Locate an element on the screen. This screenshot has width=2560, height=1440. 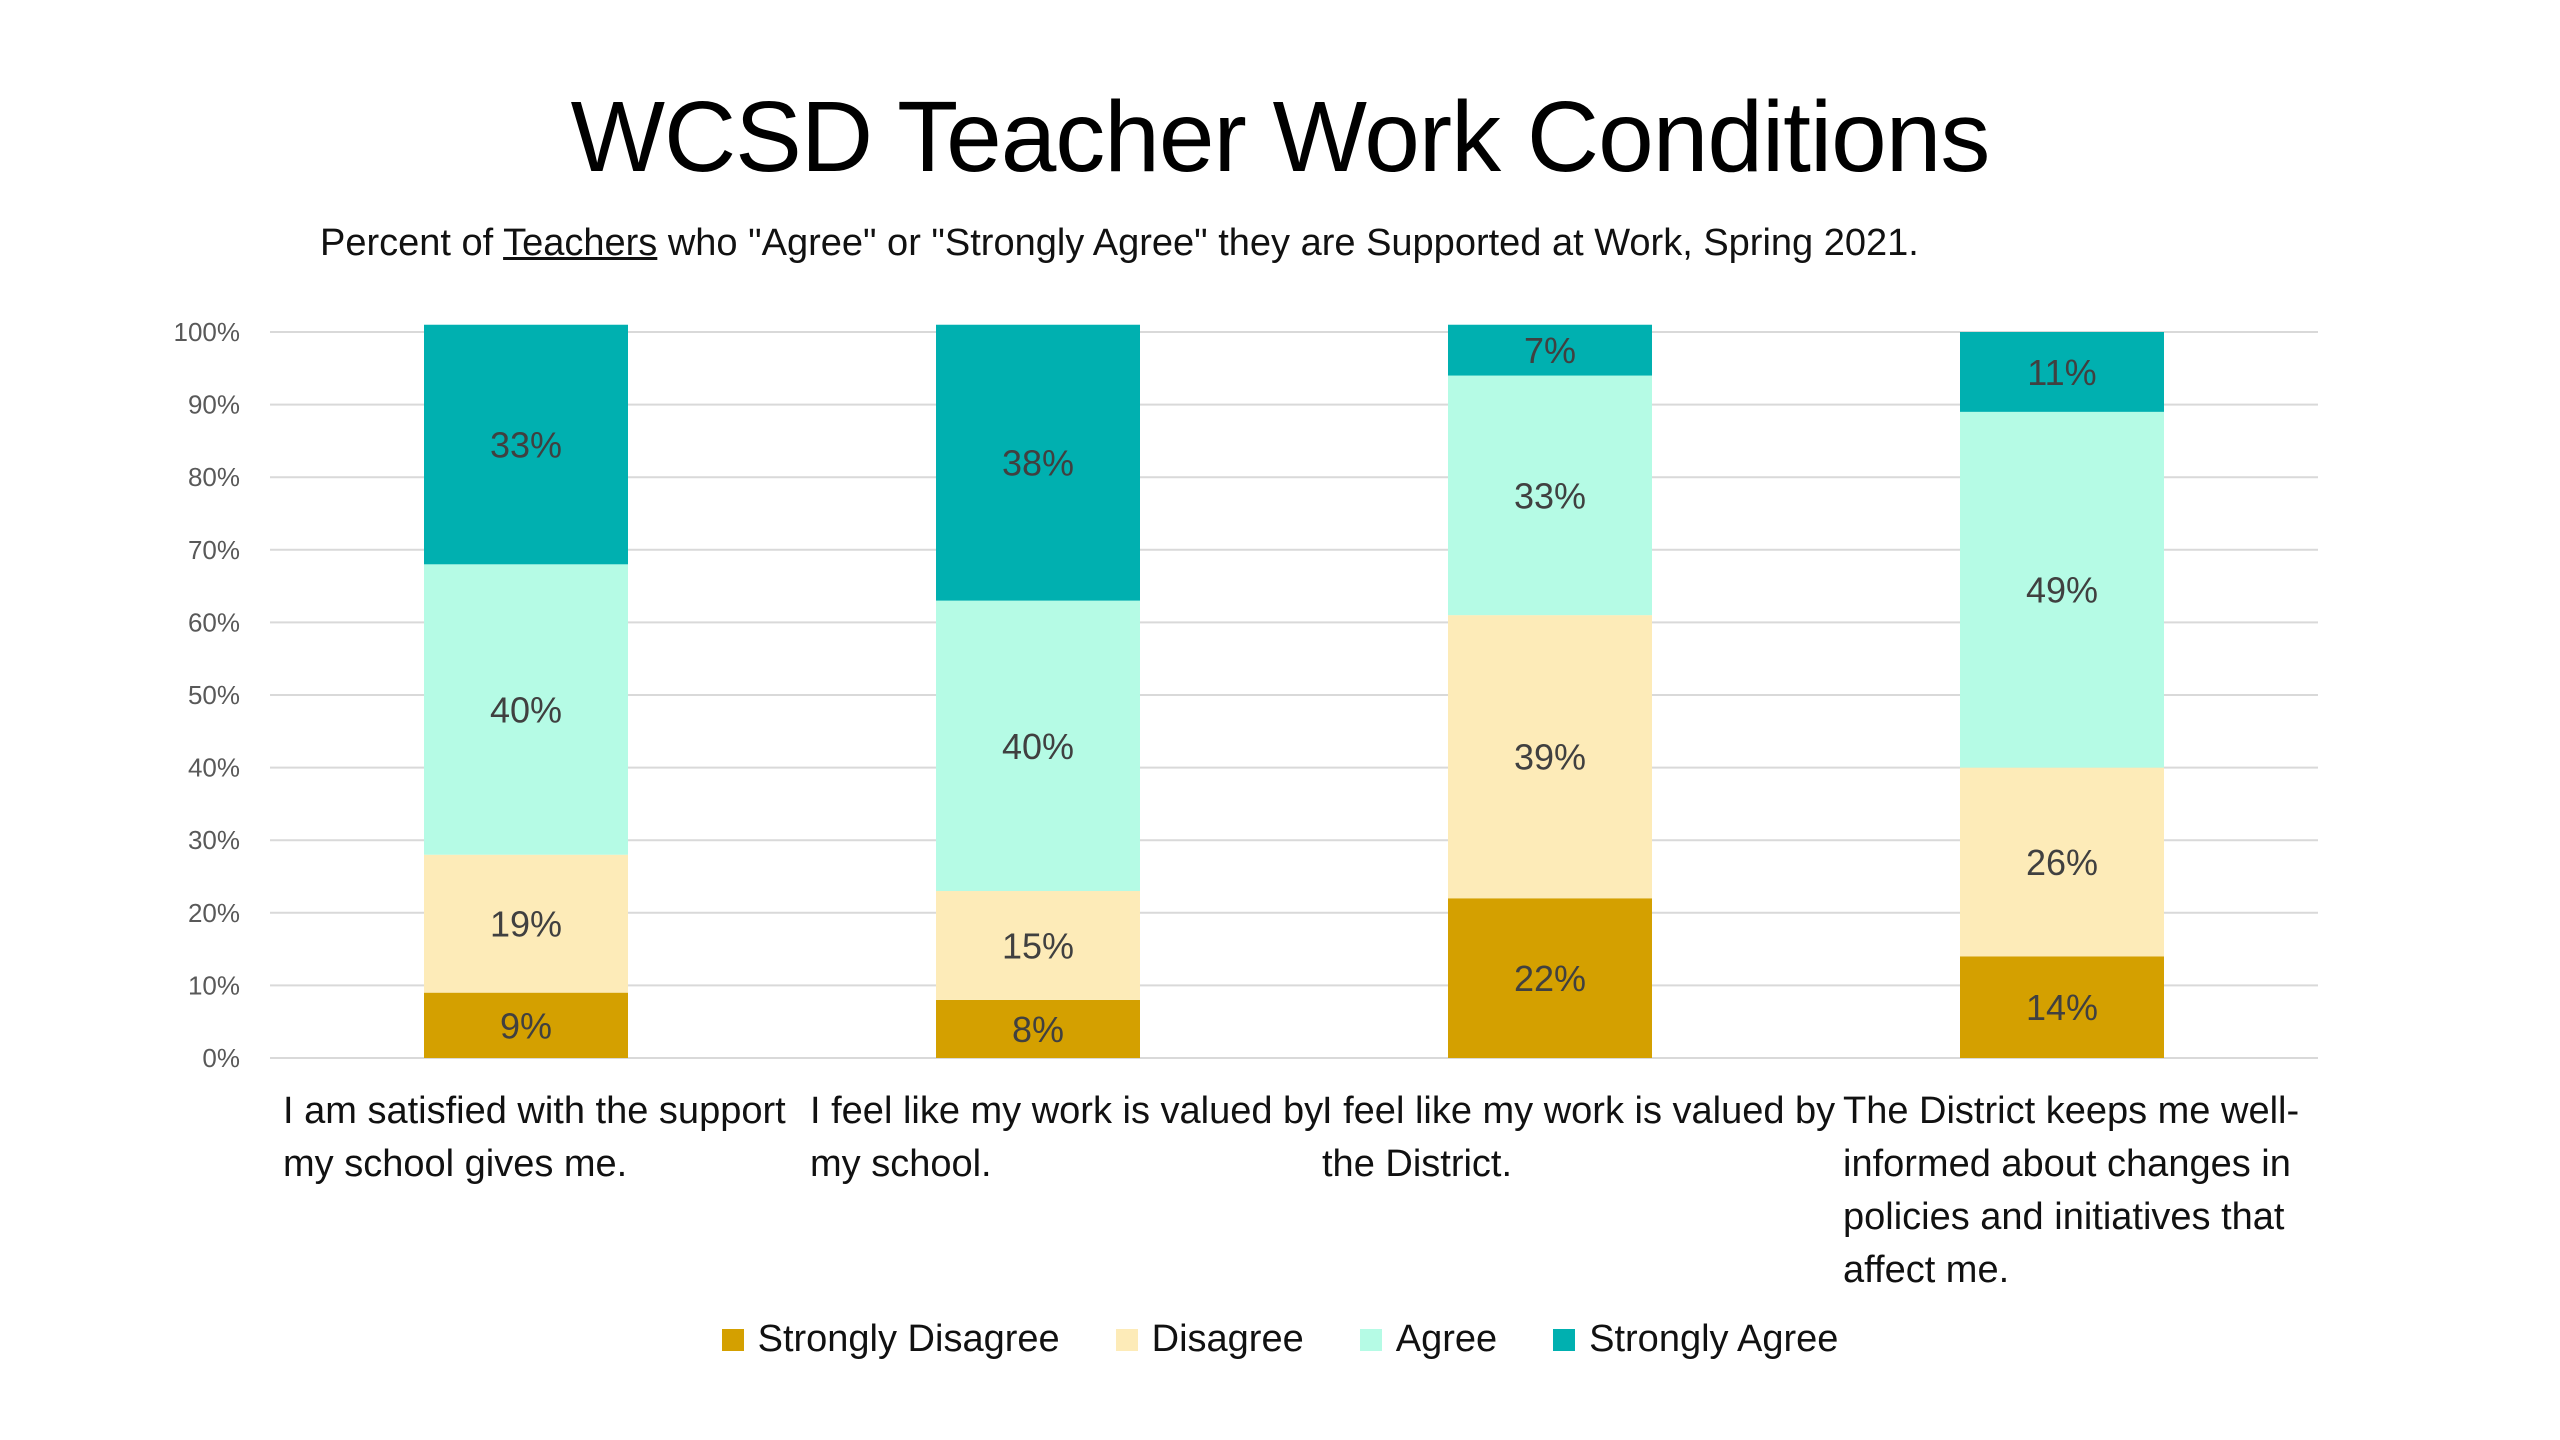
legend-label: Strongly Disagree is located at coordinates (908, 1339).